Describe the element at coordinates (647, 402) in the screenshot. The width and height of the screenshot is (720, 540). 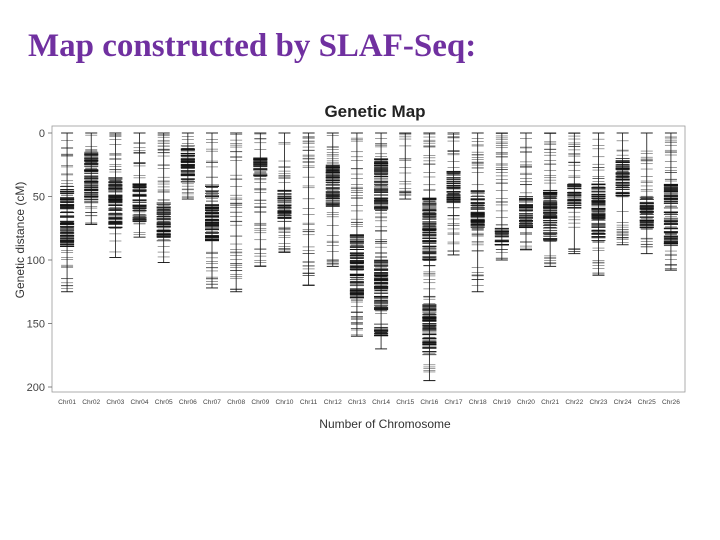
I see `x-tick-label: Chr25` at that location.